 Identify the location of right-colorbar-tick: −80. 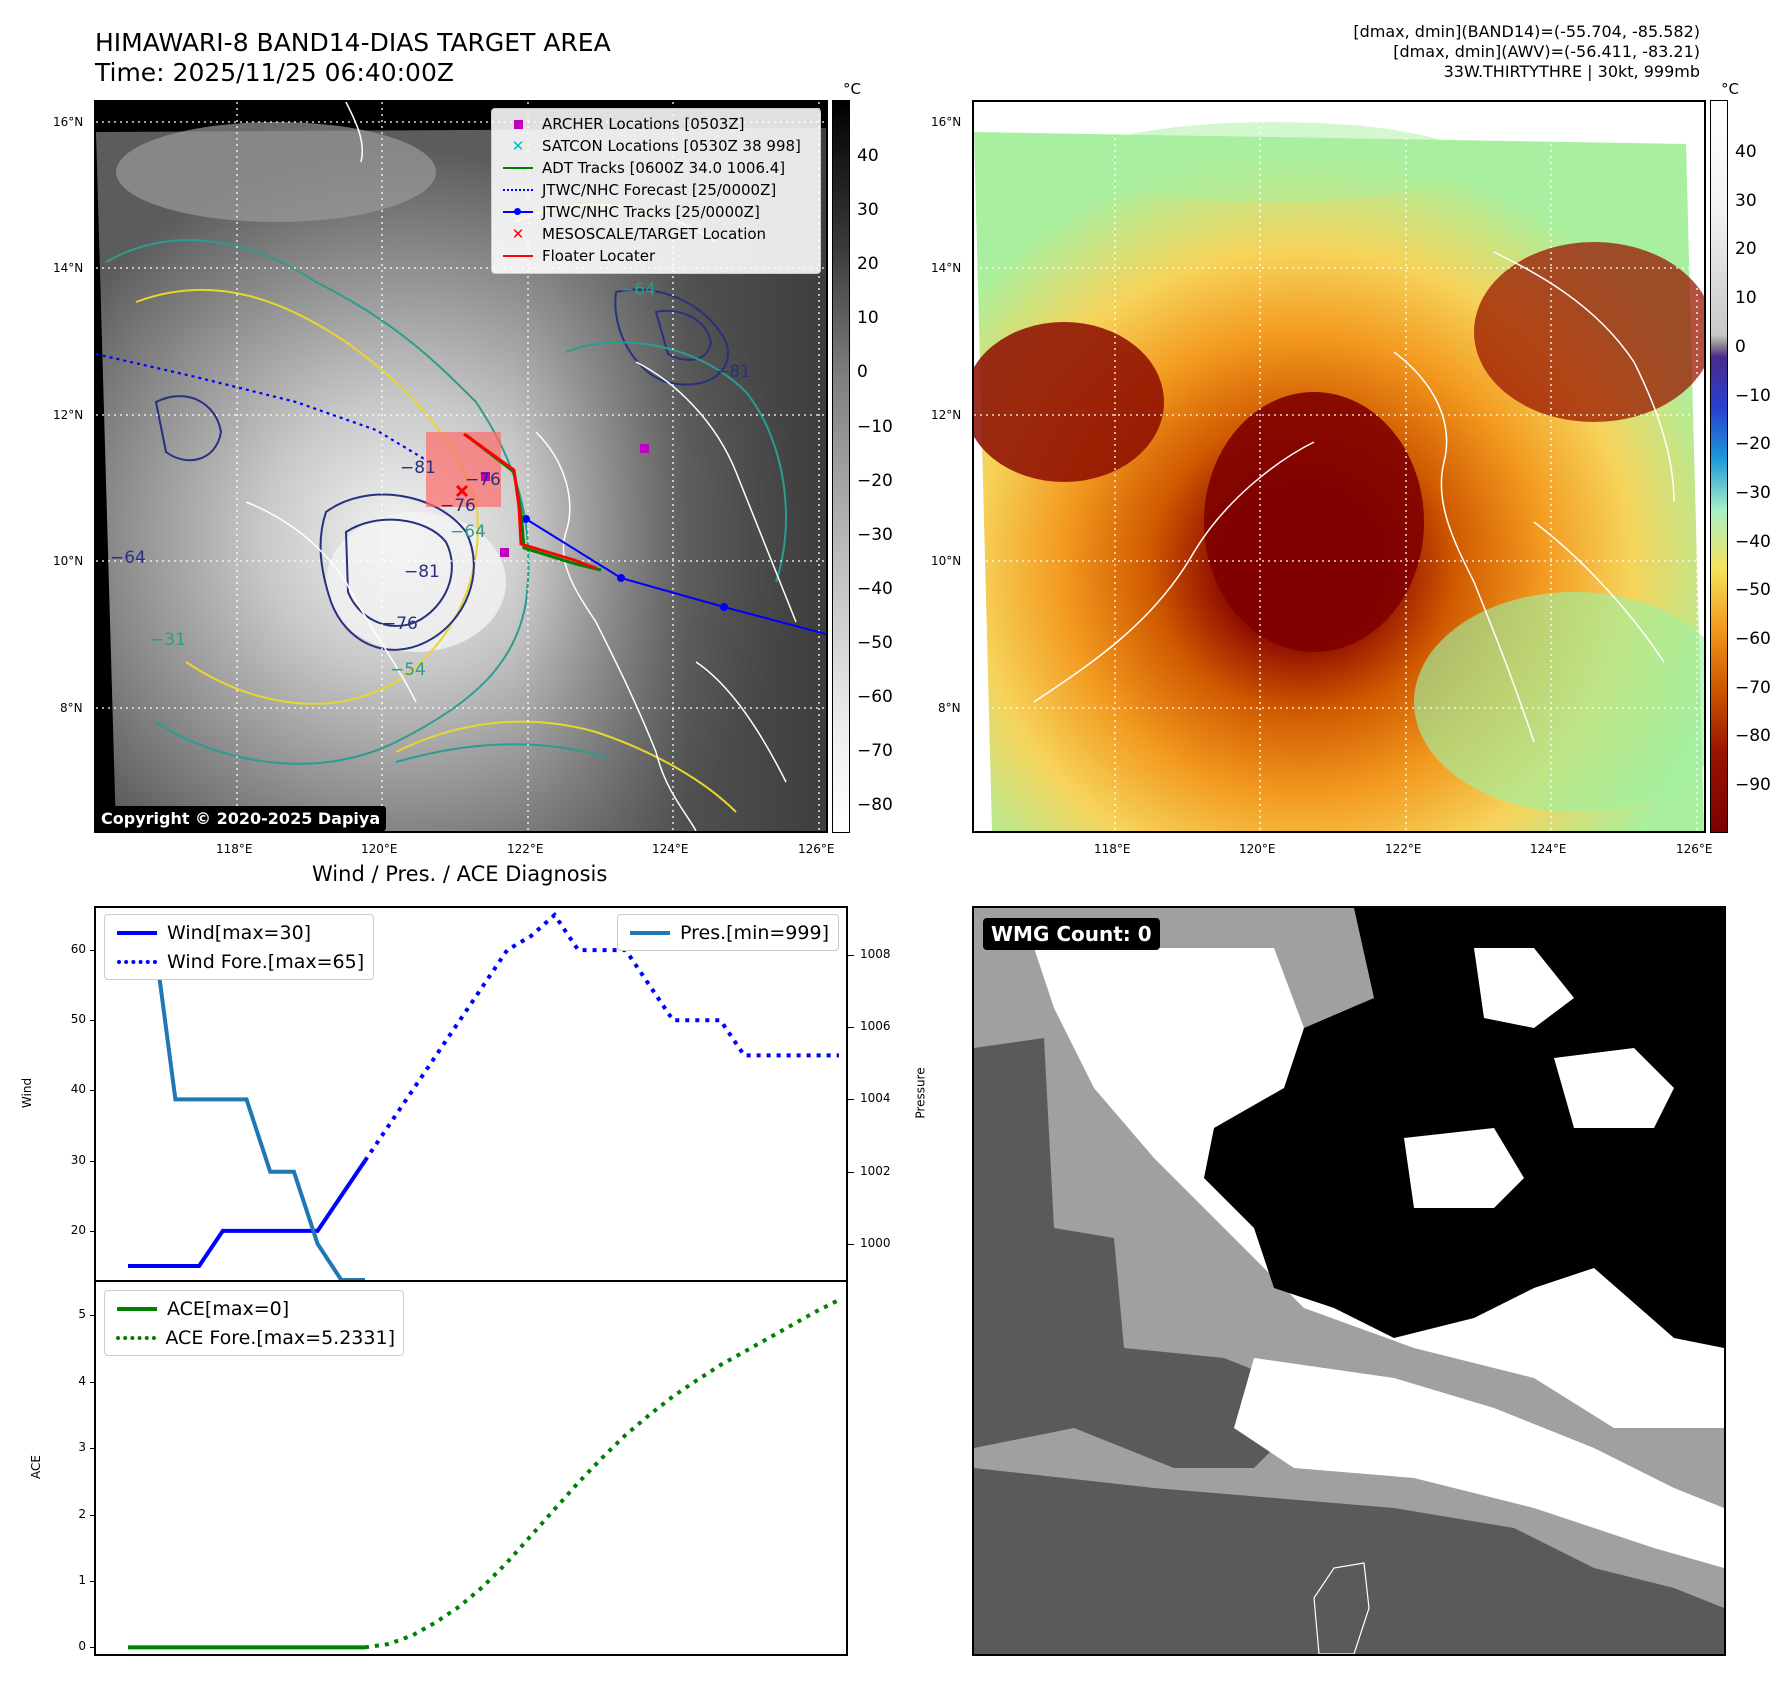
(1753, 736).